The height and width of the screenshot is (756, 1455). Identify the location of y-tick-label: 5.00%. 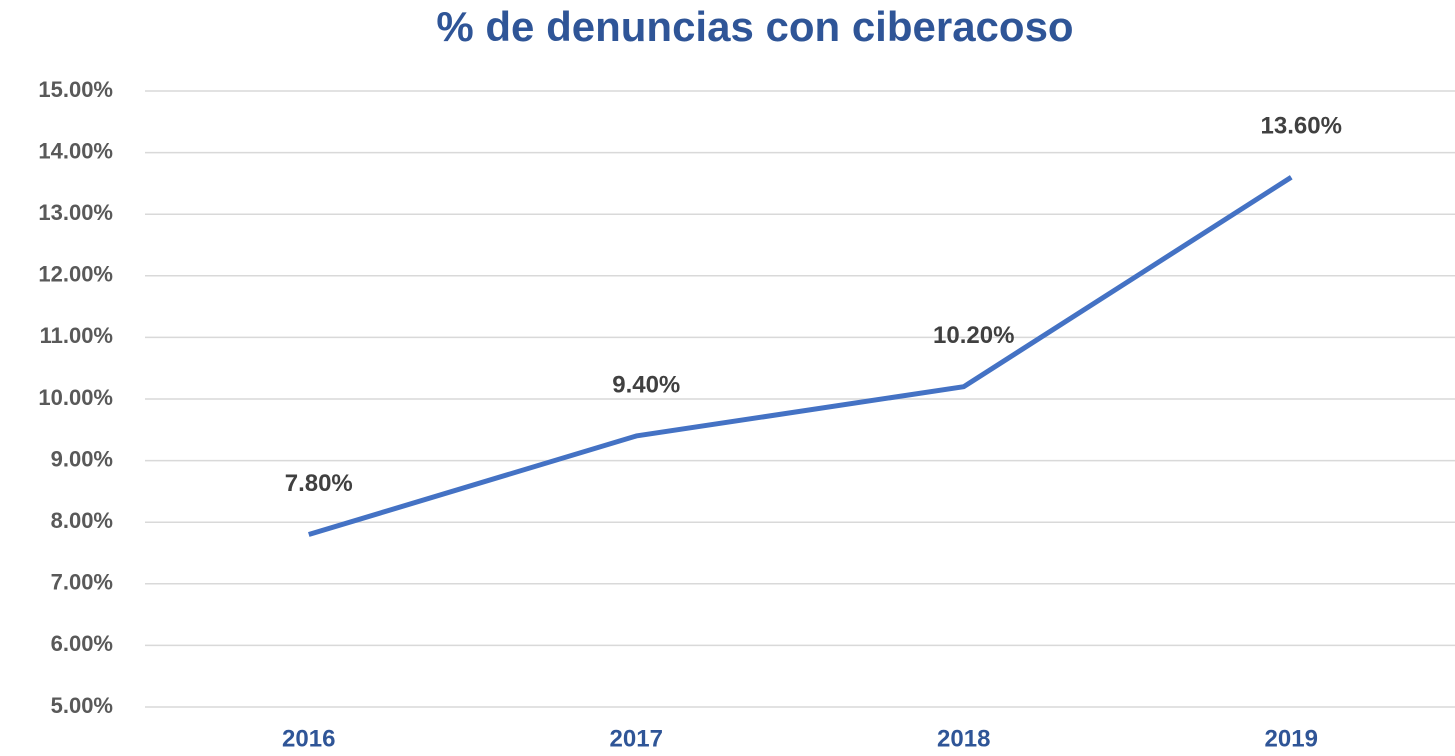
(82, 705).